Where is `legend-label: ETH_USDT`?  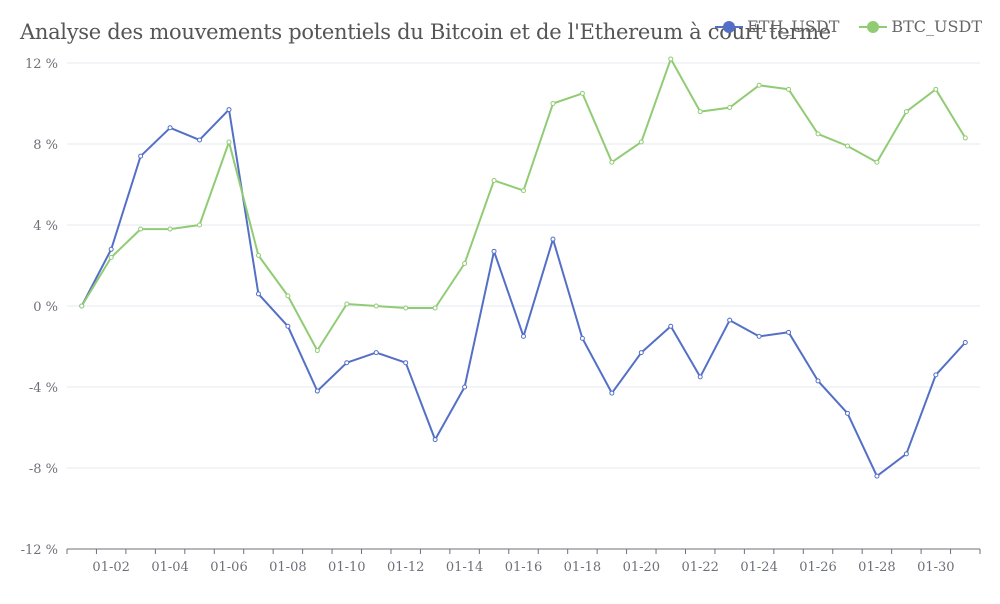
legend-label: ETH_USDT is located at coordinates (793, 26).